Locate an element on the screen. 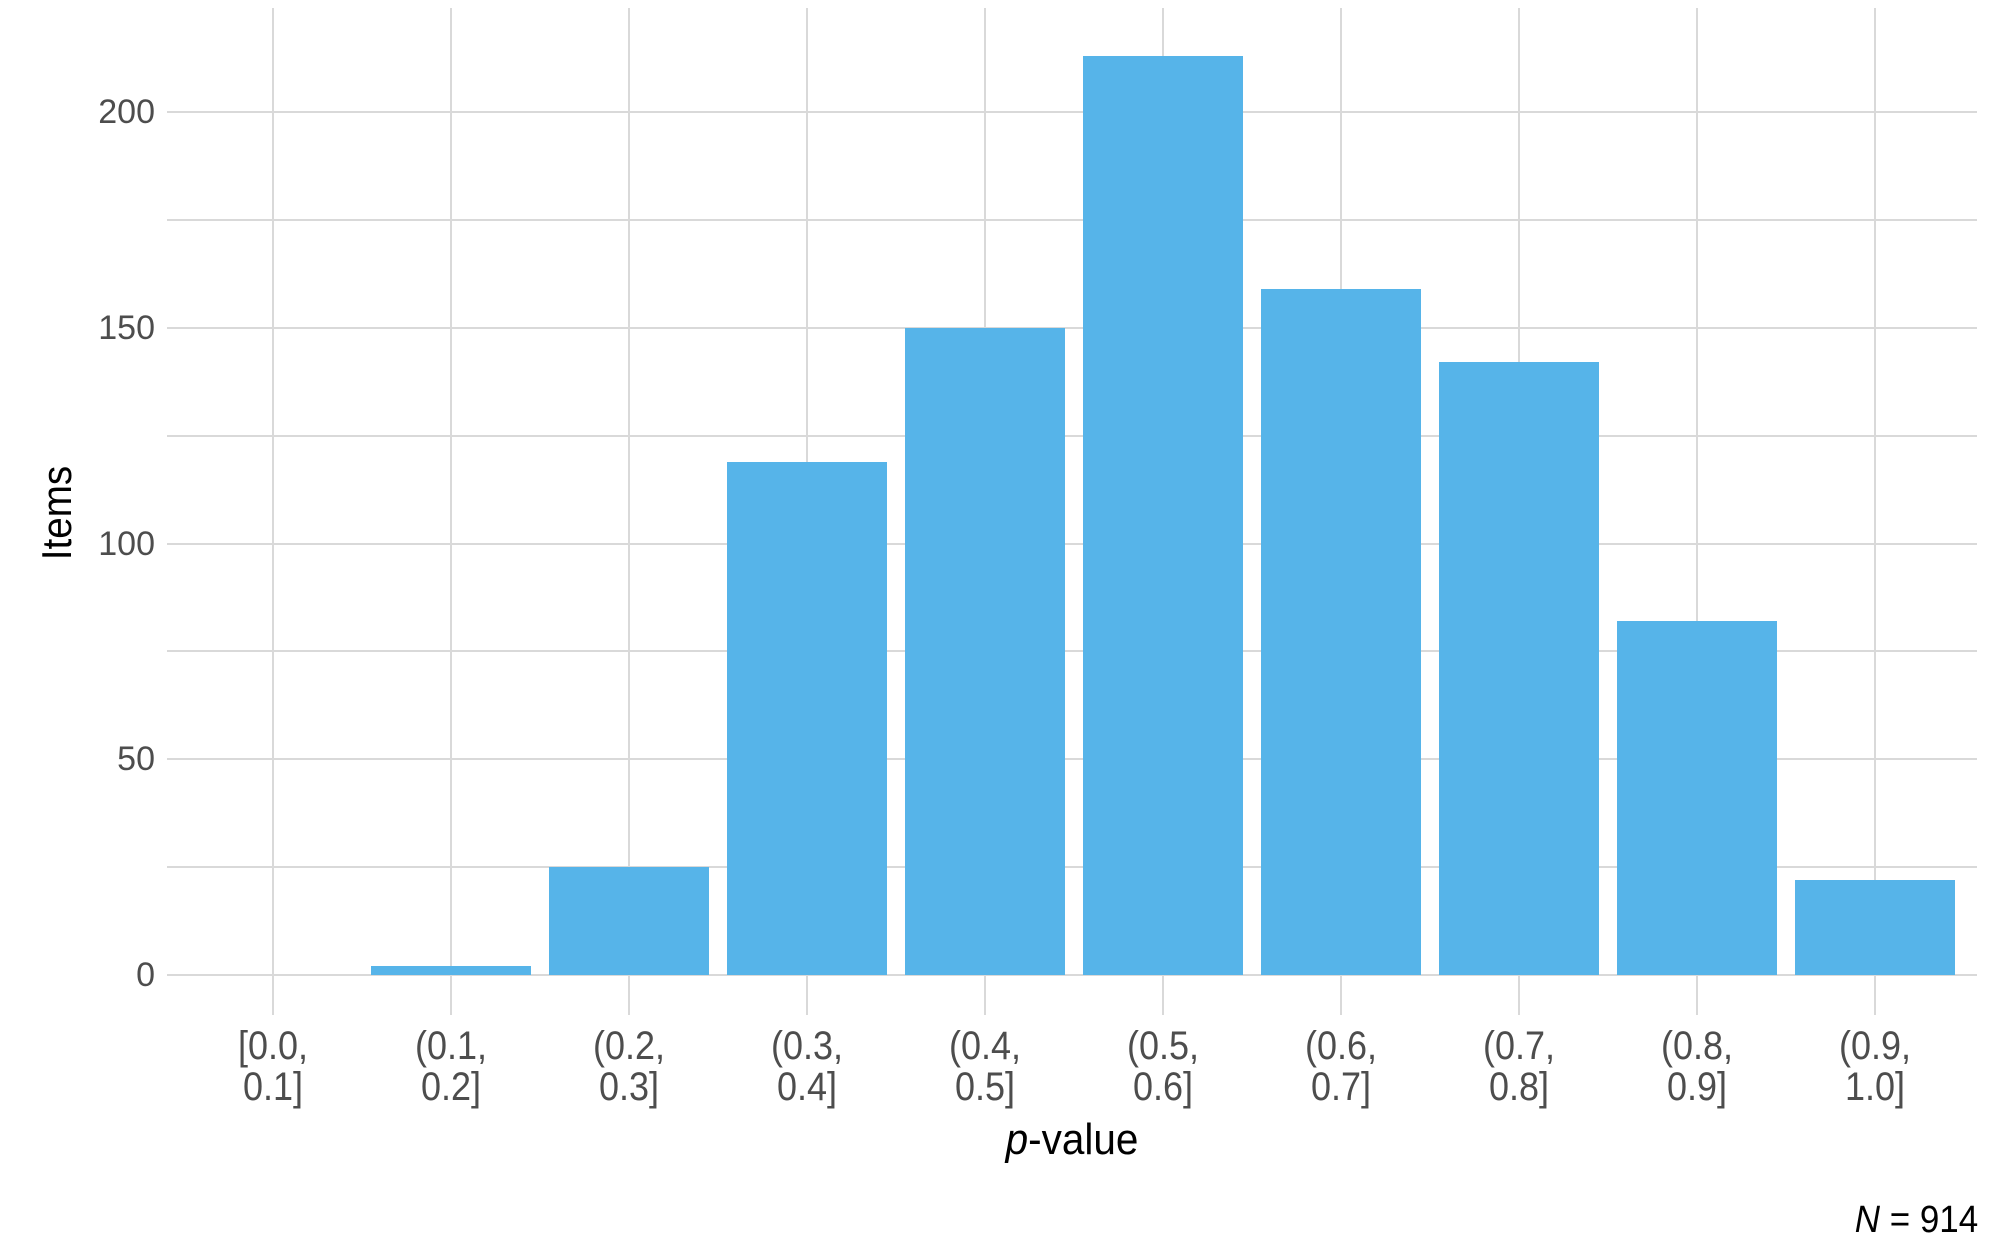 This screenshot has width=2016, height=1245. y-axis-title: Items is located at coordinates (56, 513).